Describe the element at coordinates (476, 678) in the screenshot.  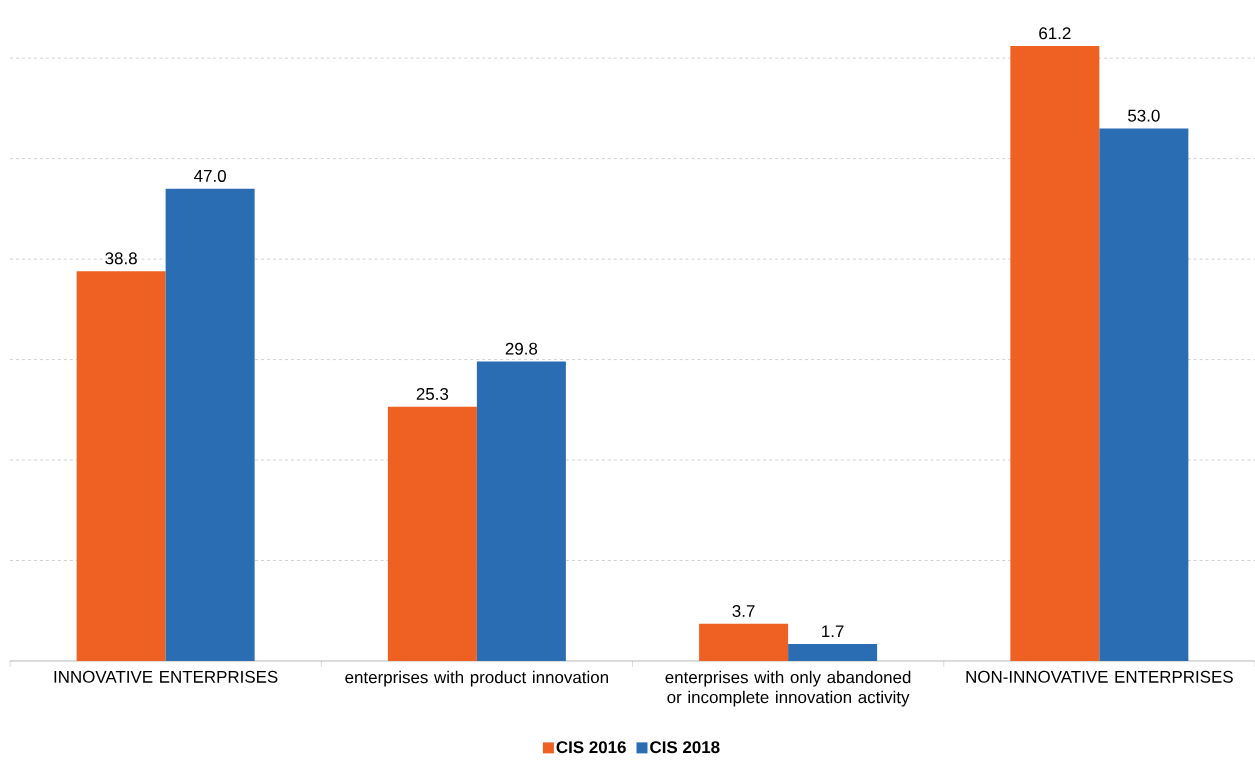
I see `x-tick-label: enterprises with product innovation` at that location.